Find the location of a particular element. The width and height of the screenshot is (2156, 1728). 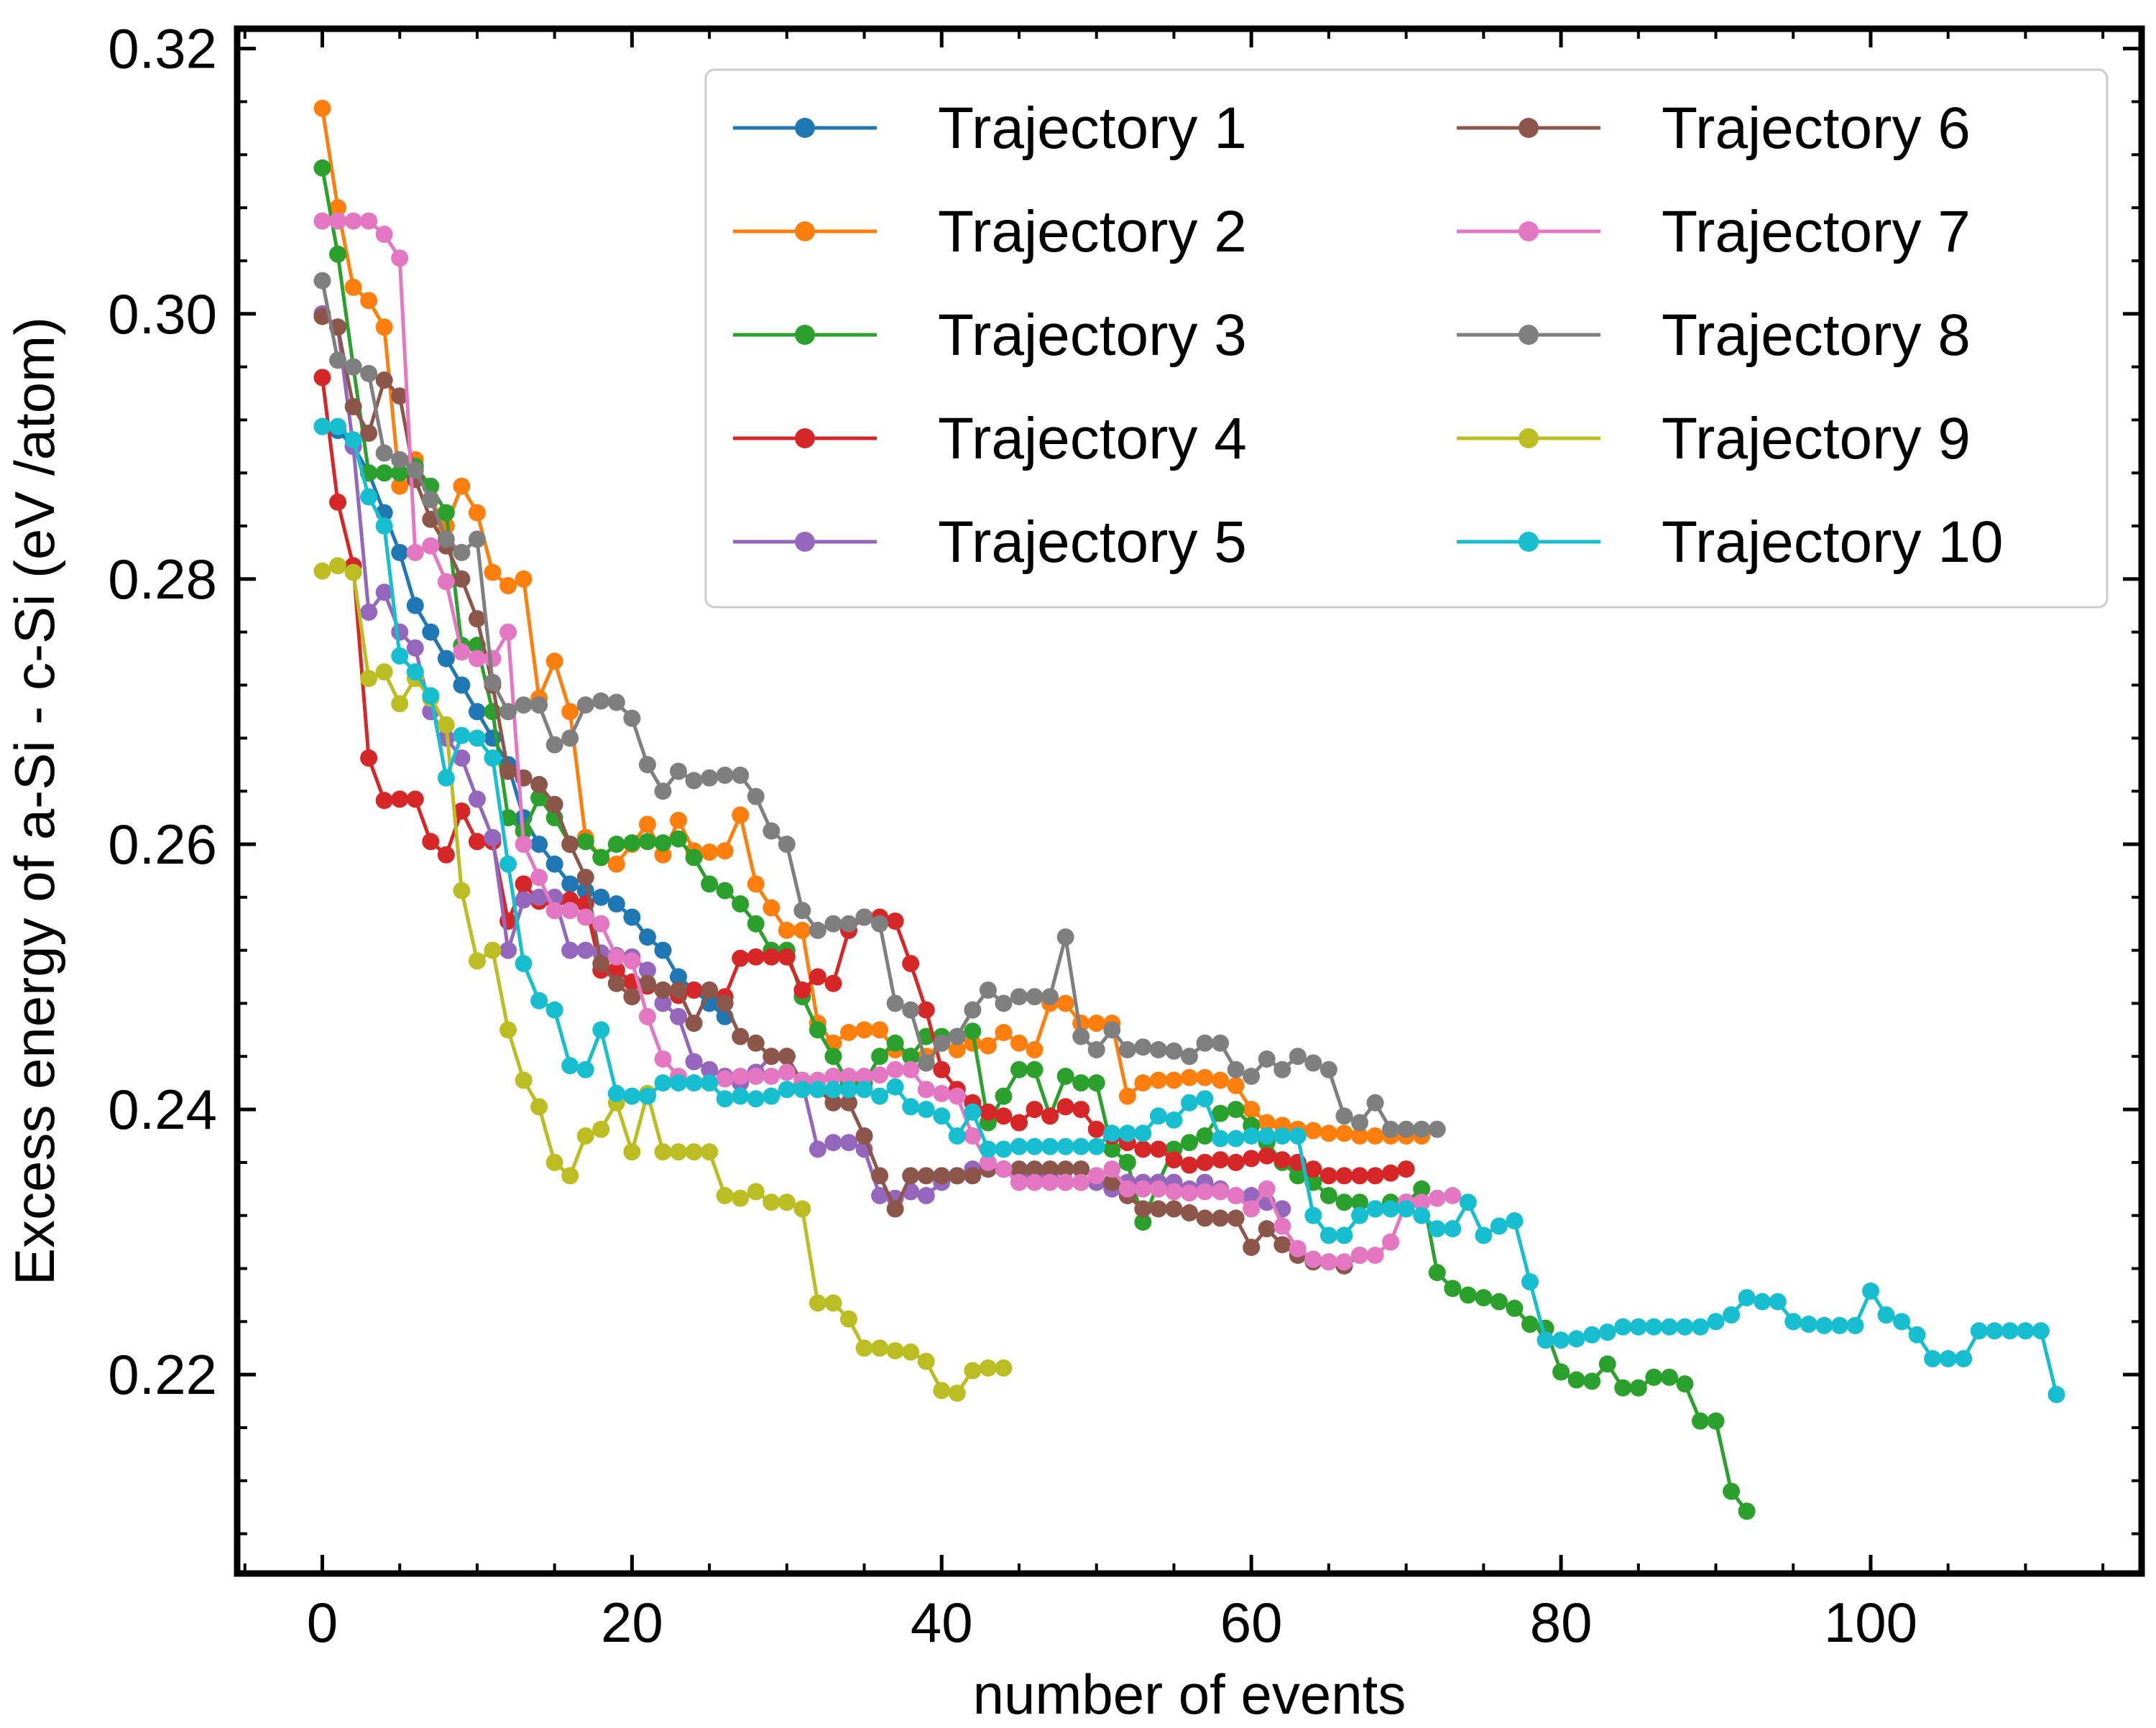

legend-item: Trajectory 5 is located at coordinates (990, 542).